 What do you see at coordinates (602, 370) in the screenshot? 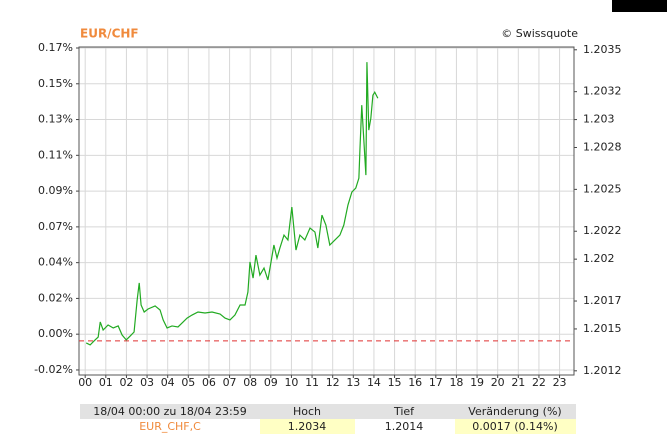
I see `y2-tick-label: 1.2012` at bounding box center [602, 370].